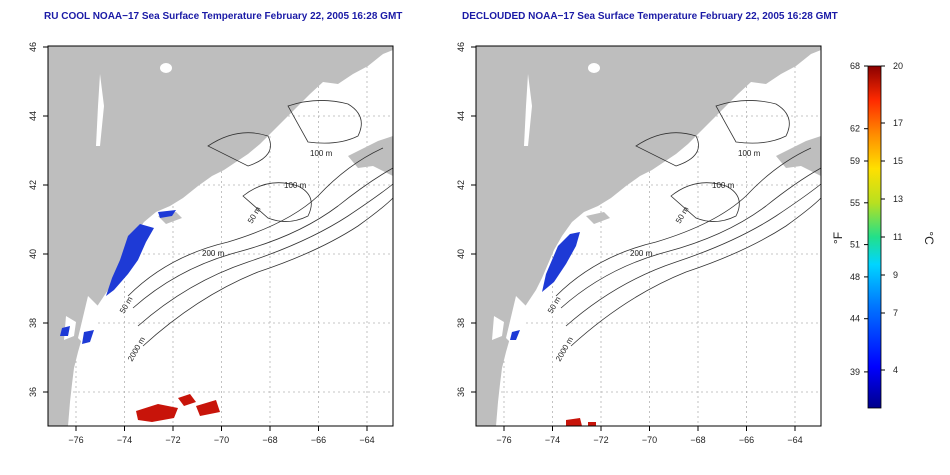 The image size is (950, 475). What do you see at coordinates (898, 199) in the screenshot?
I see `celsius-tick-label: 13` at bounding box center [898, 199].